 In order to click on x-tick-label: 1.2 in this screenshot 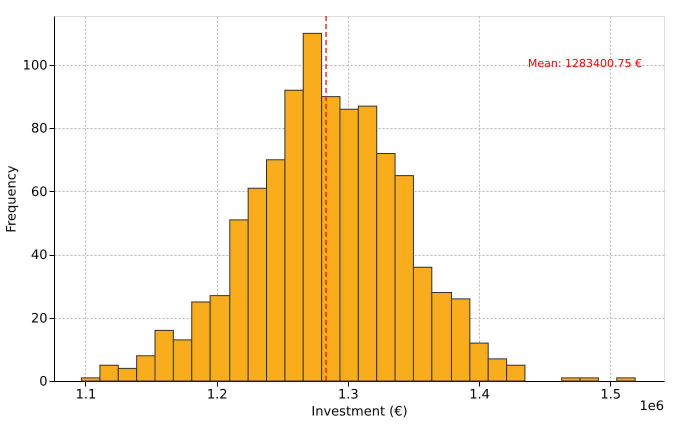, I will do `click(217, 395)`.